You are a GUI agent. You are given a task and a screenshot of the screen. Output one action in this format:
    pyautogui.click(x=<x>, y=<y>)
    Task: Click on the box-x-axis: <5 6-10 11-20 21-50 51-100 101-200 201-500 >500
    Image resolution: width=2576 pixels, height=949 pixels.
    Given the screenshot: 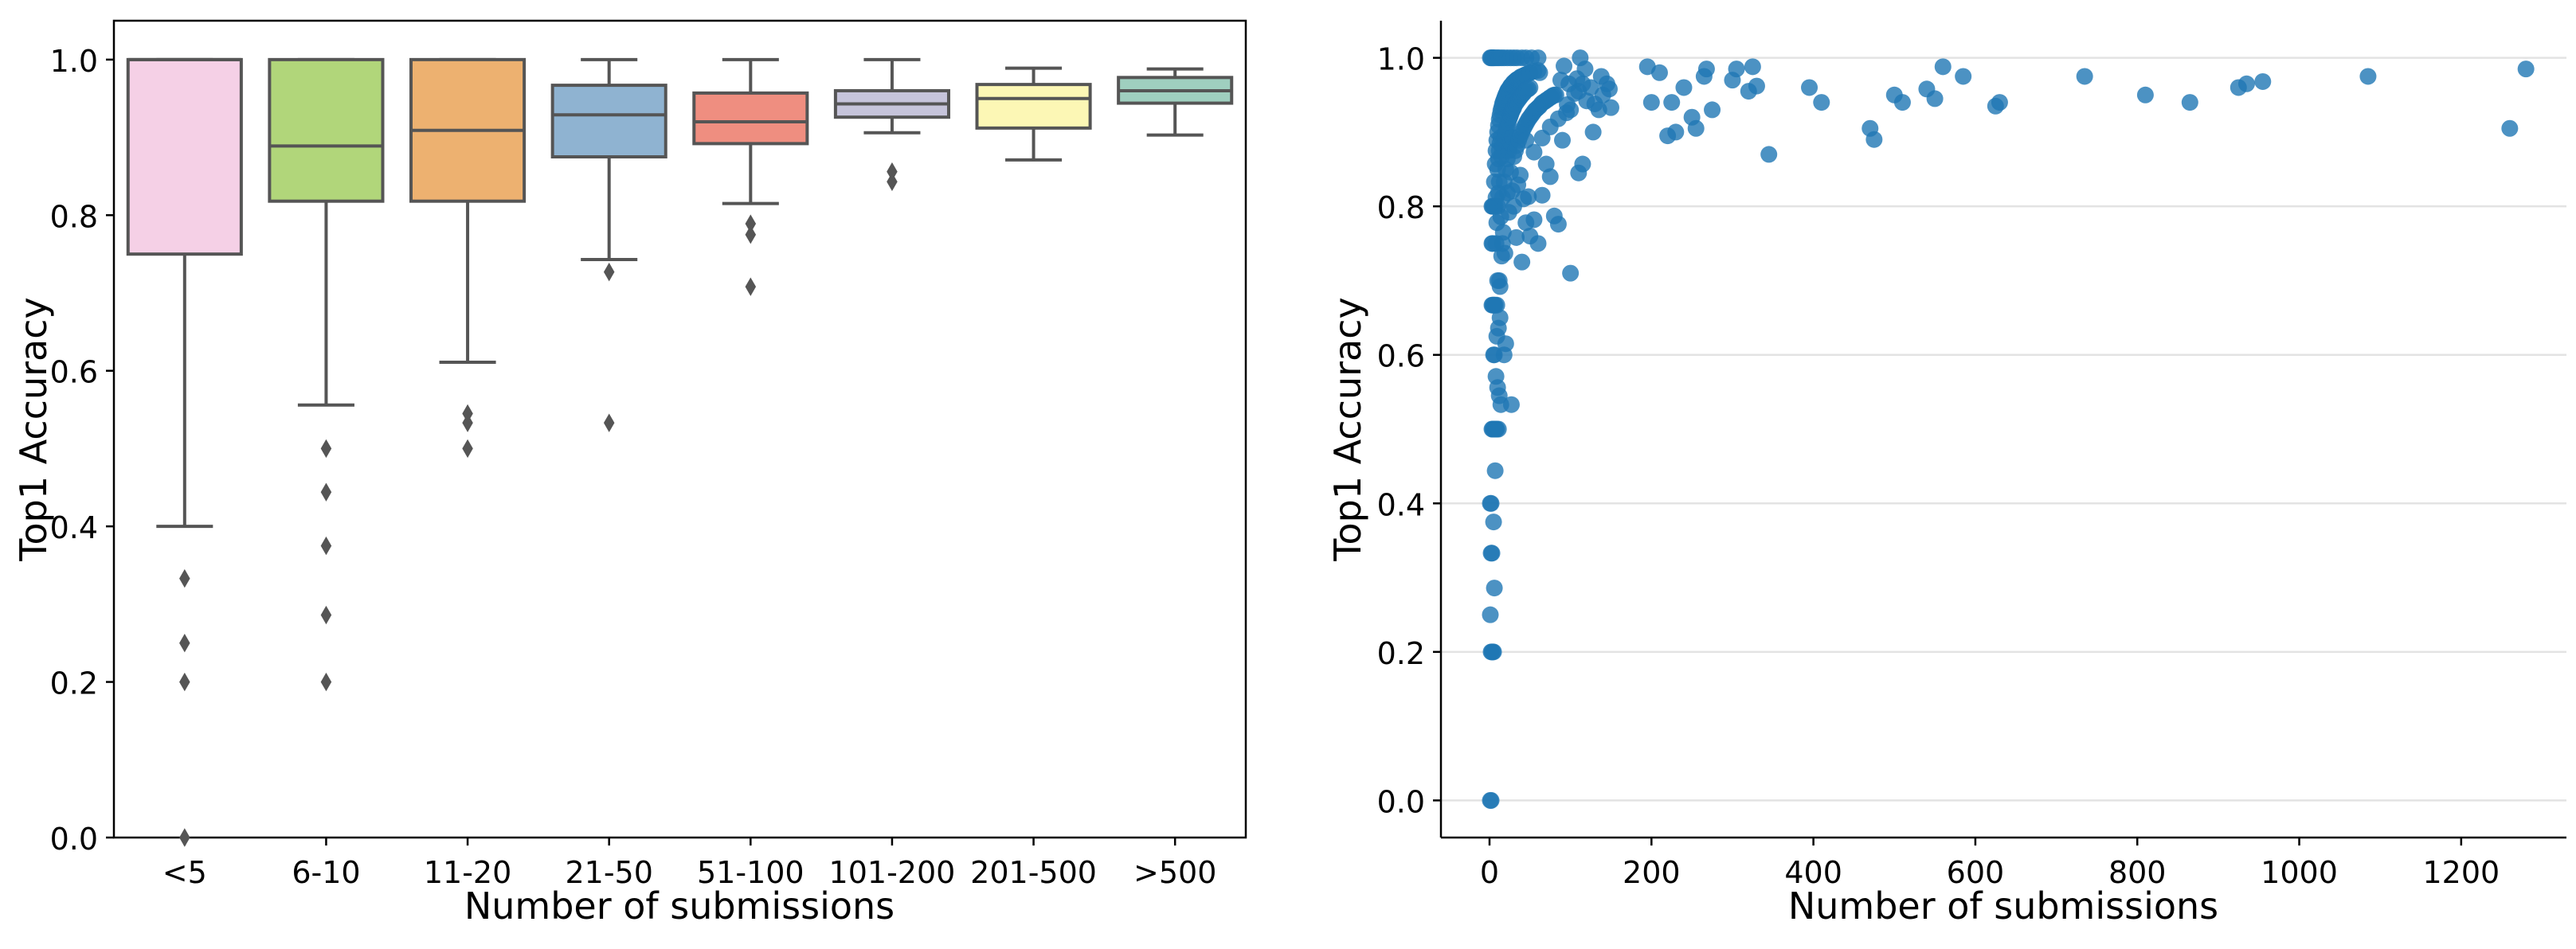 What is the action you would take?
    pyautogui.click(x=689, y=864)
    